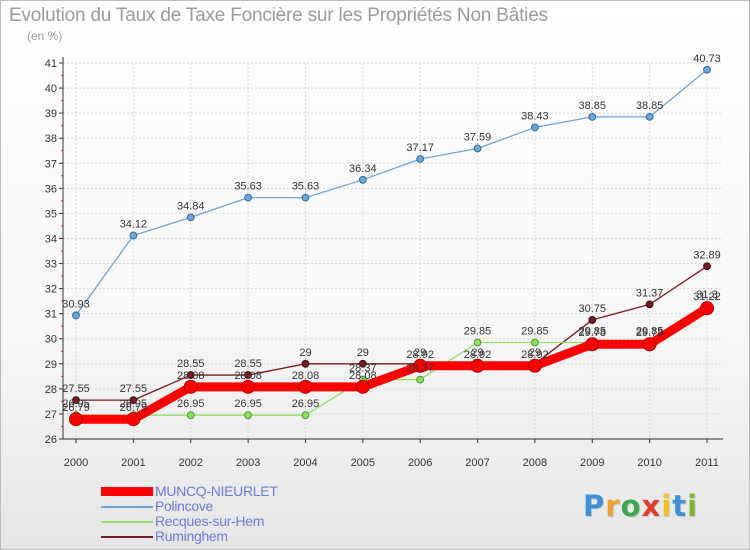  Describe the element at coordinates (190, 415) in the screenshot. I see `point-recques-sur-hem-2002` at that location.